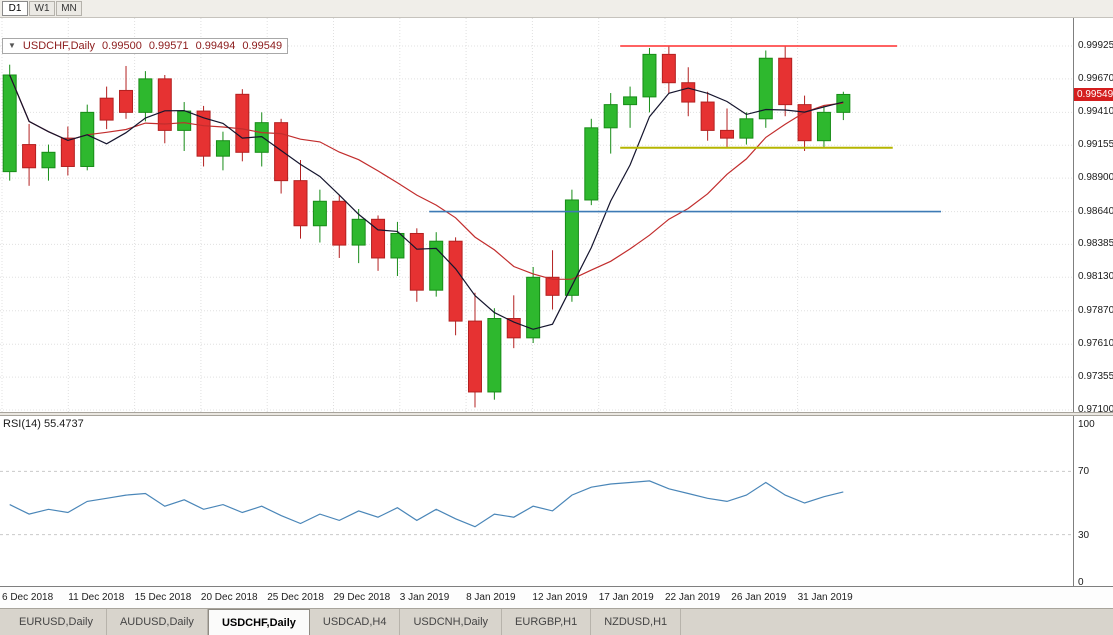  What do you see at coordinates (157, 622) in the screenshot?
I see `chart-tab-audusd: AUDUSD,Daily` at bounding box center [157, 622].